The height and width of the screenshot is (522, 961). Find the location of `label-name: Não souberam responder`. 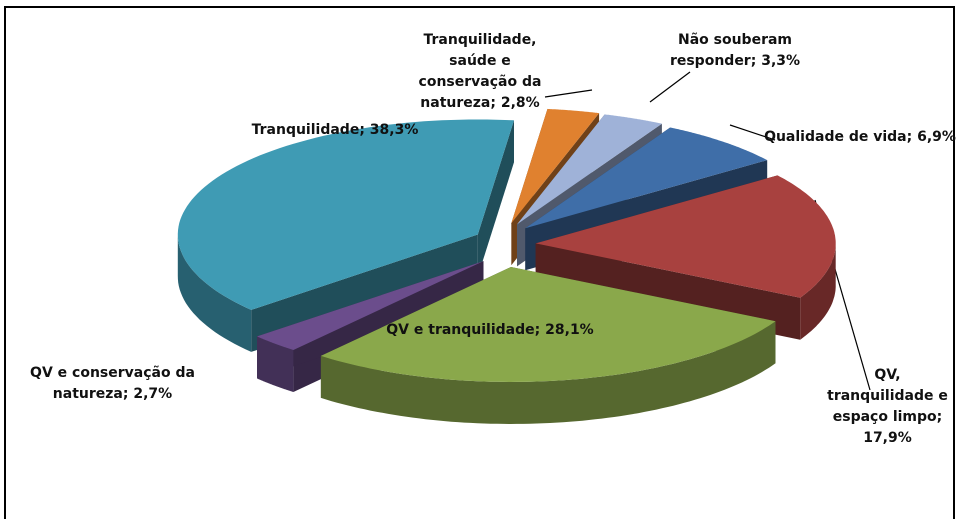

label-name: Não souberam responder is located at coordinates (731, 50).